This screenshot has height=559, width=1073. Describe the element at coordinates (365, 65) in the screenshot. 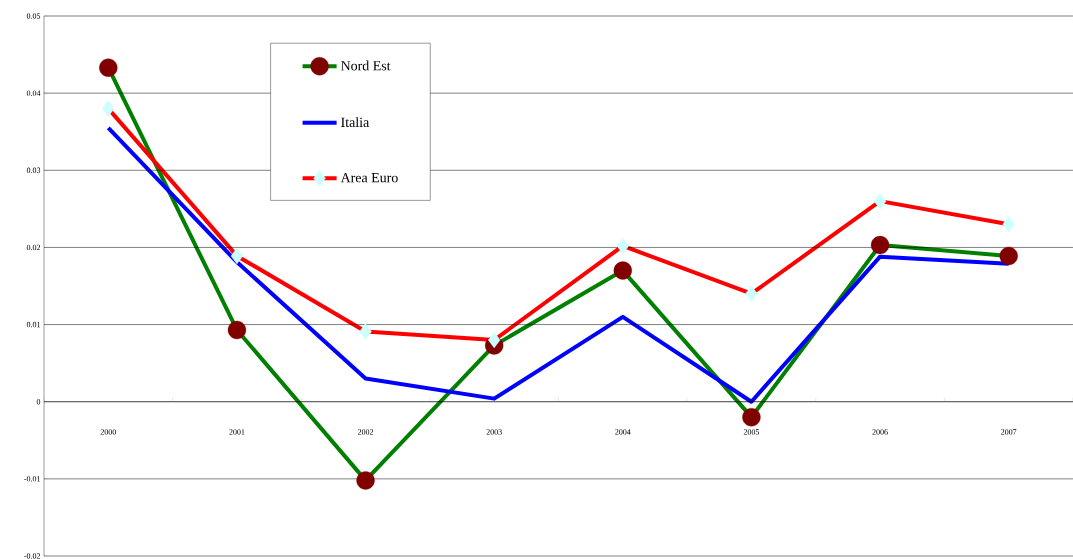

I see `legend-label: Nord Est` at that location.